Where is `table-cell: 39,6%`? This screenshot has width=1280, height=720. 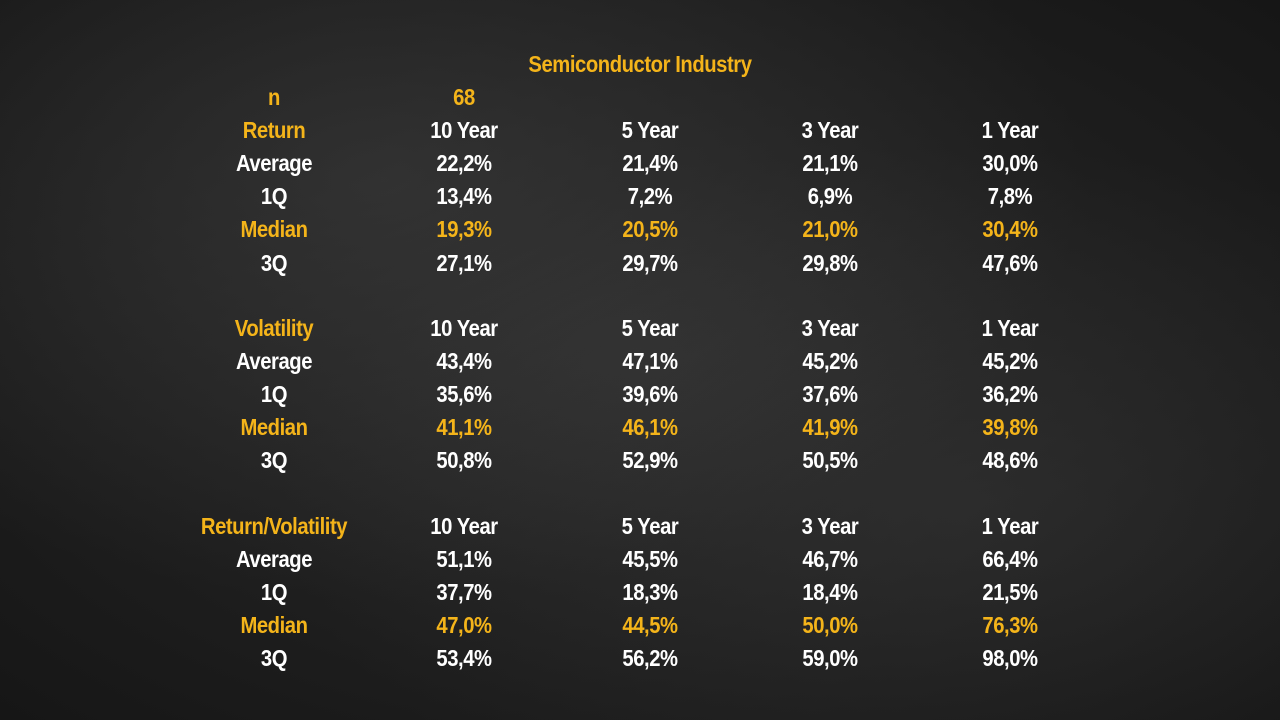
table-cell: 39,6% is located at coordinates (650, 394).